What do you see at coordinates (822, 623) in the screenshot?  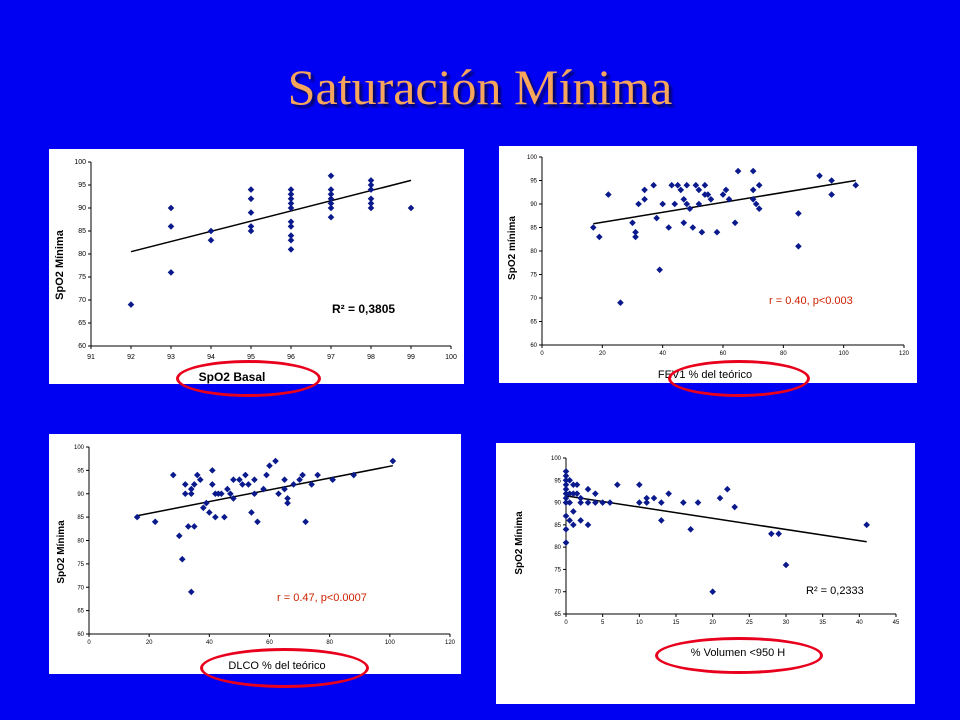 I see `x-tick-label: 35` at bounding box center [822, 623].